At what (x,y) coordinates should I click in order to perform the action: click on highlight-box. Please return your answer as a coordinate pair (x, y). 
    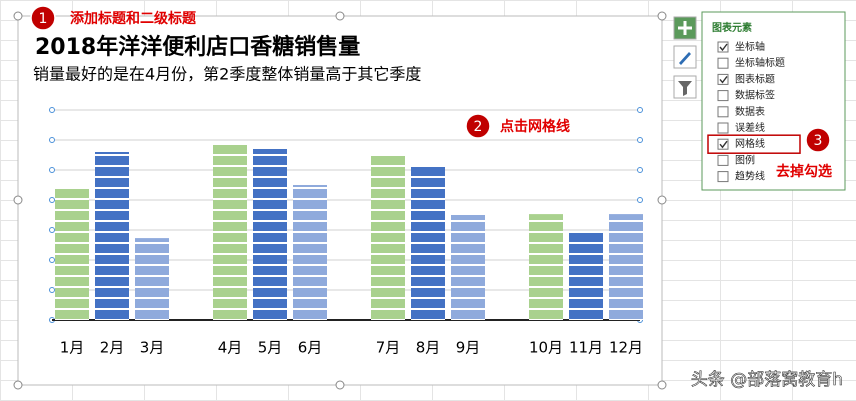
    Looking at the image, I should click on (754, 144).